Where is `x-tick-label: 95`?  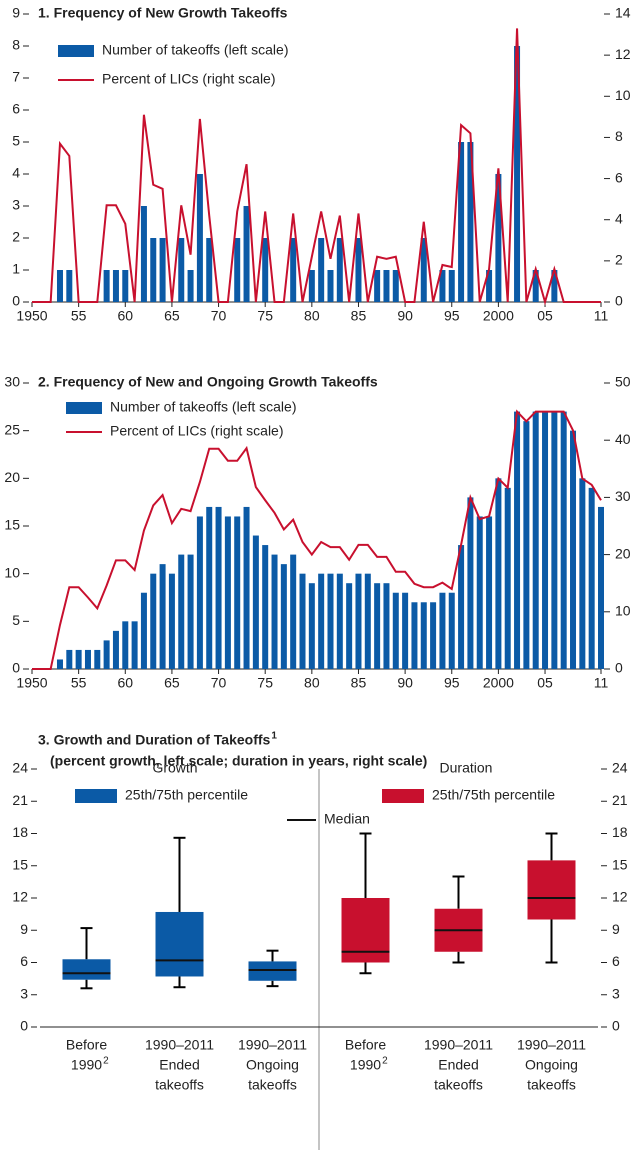
x-tick-label: 95 is located at coordinates (452, 683).